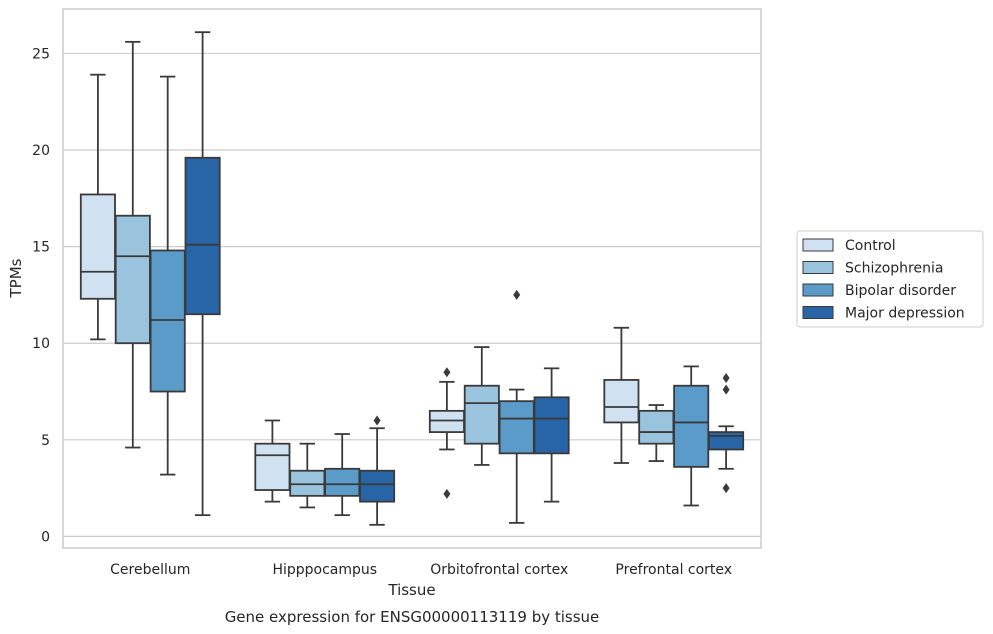  I want to click on y-tick-label: 15, so click(41, 248).